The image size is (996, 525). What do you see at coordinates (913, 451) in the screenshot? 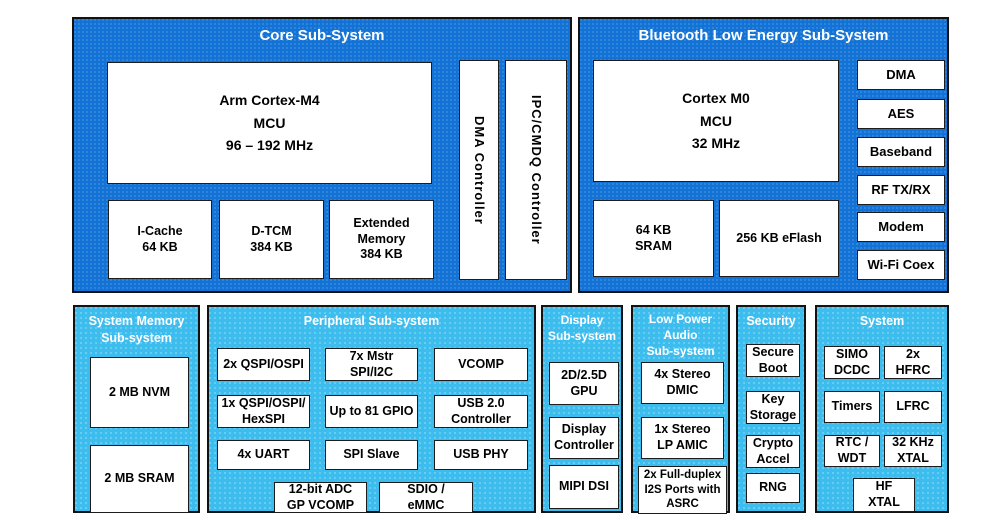
I see `32khz-xtal-box: 32 KHz XTAL` at bounding box center [913, 451].